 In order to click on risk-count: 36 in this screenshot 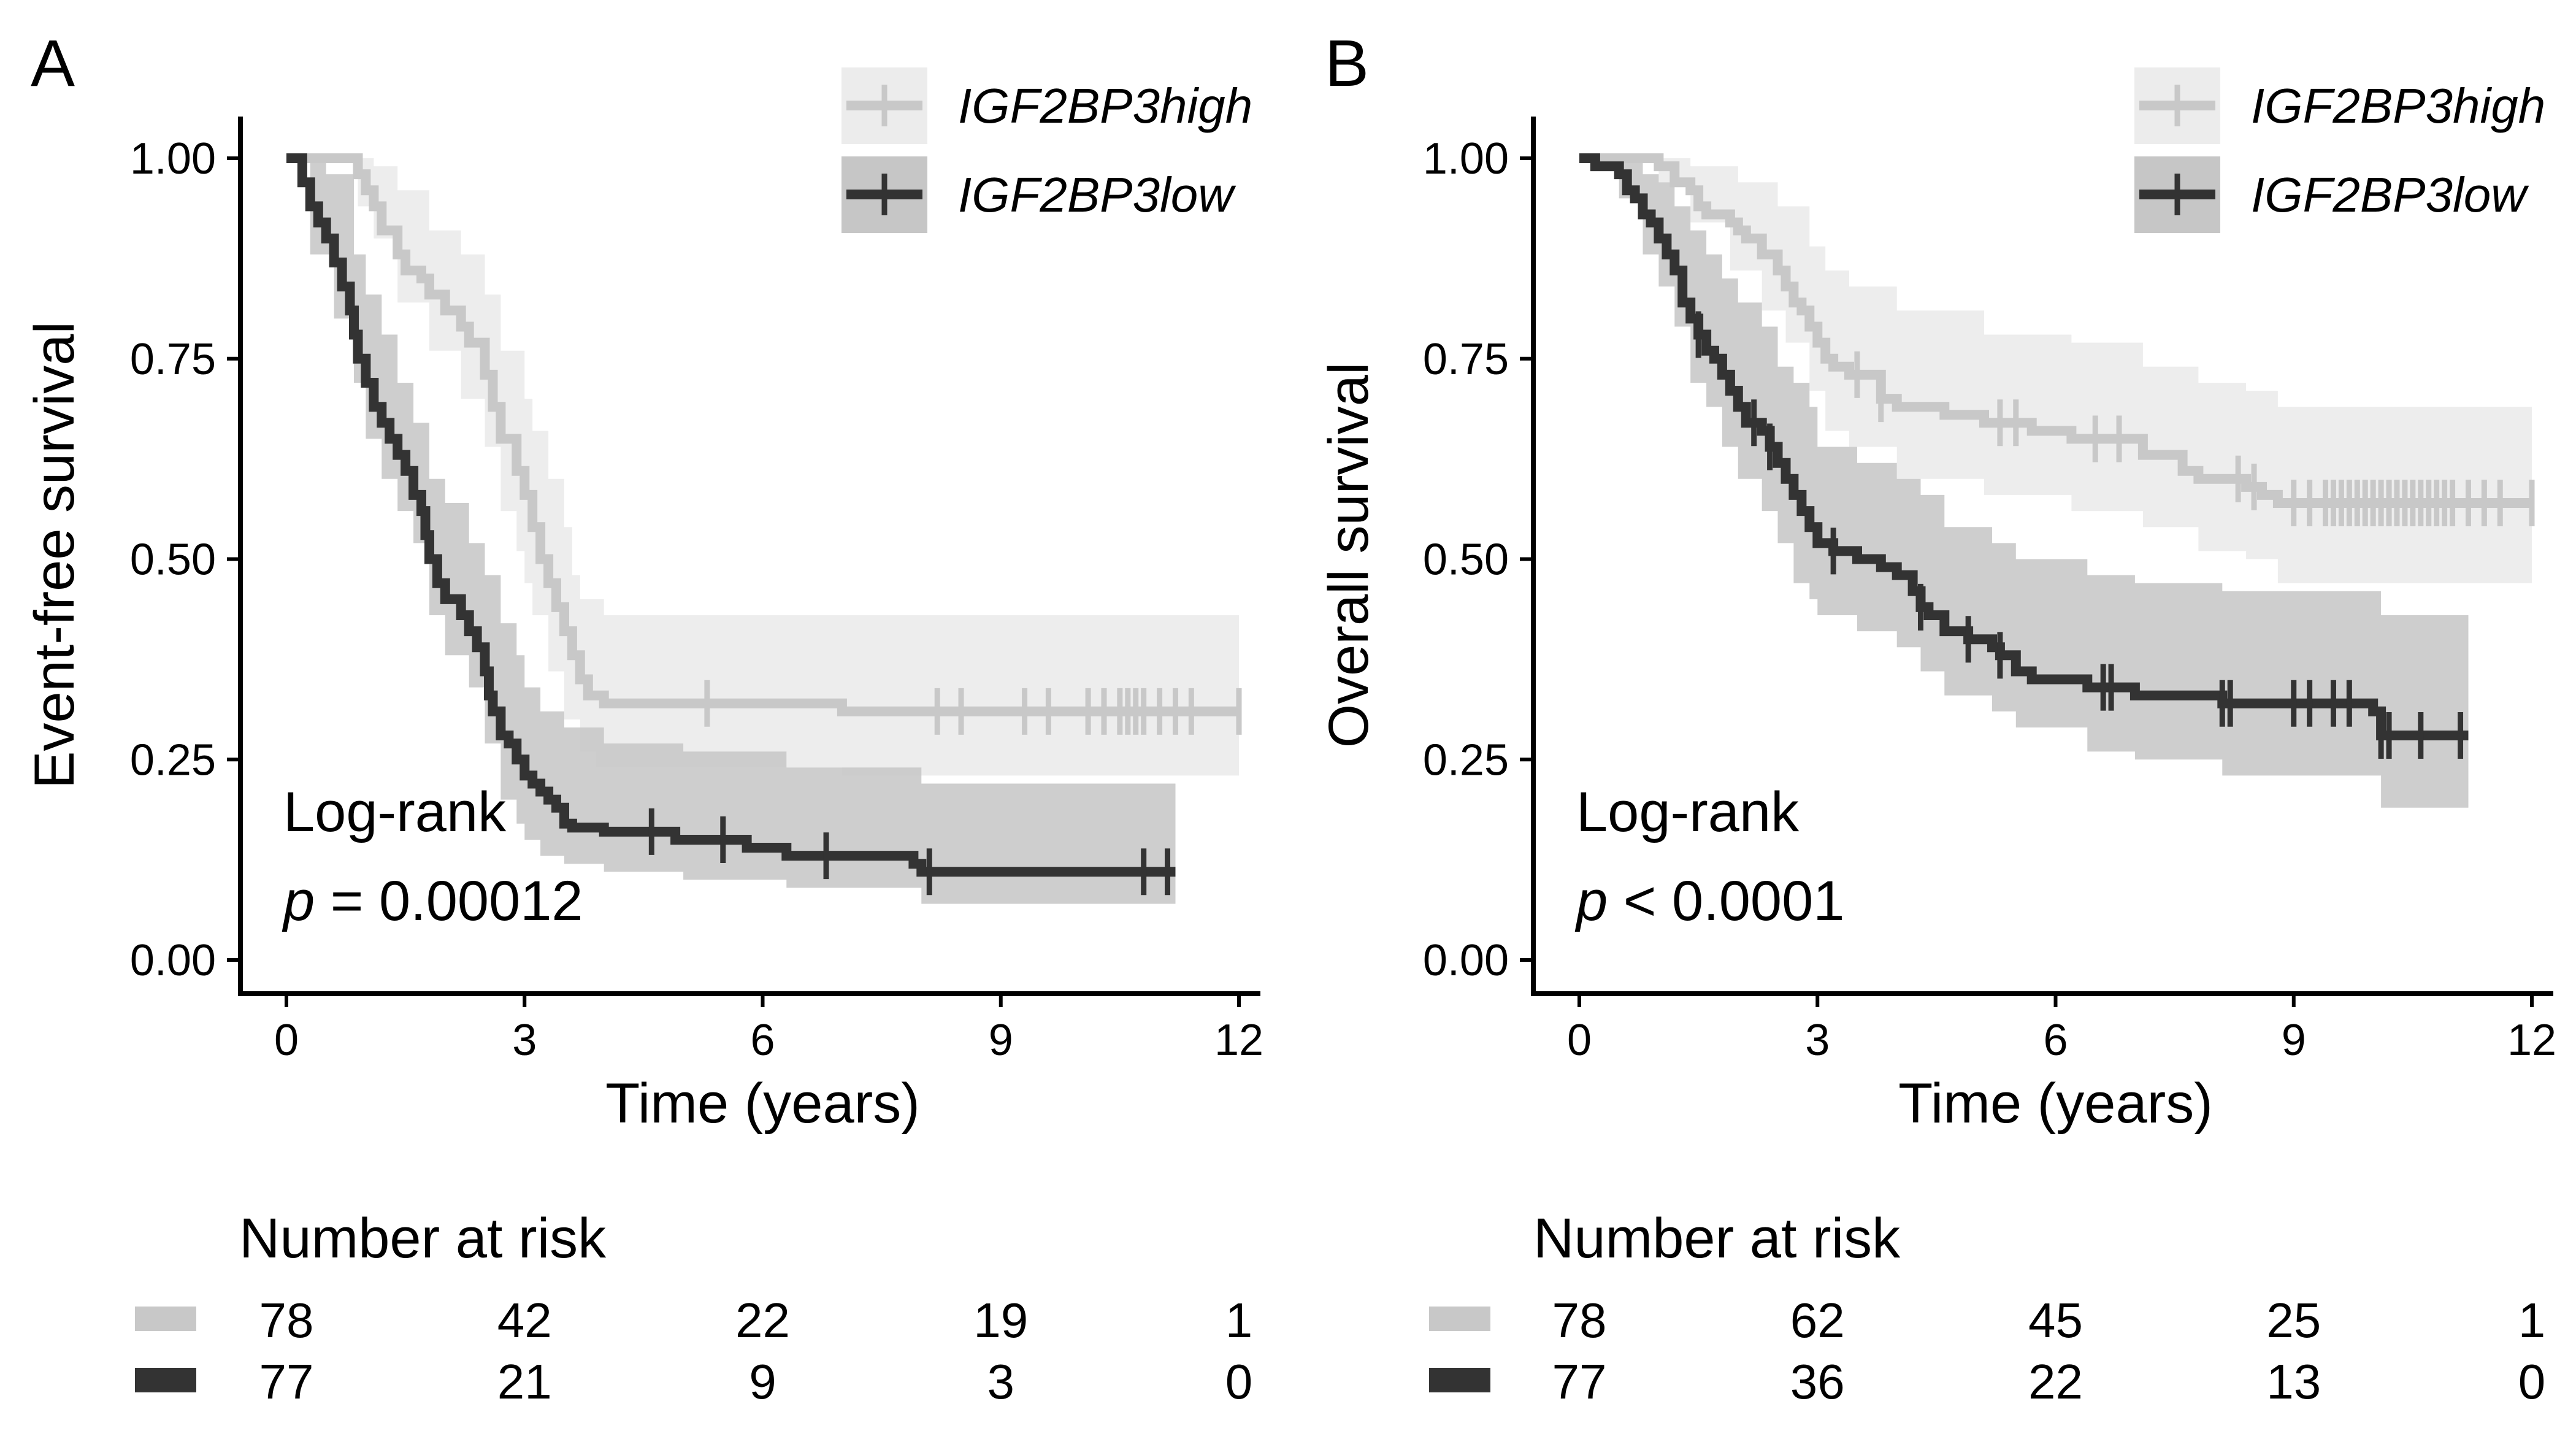, I will do `click(1817, 1382)`.